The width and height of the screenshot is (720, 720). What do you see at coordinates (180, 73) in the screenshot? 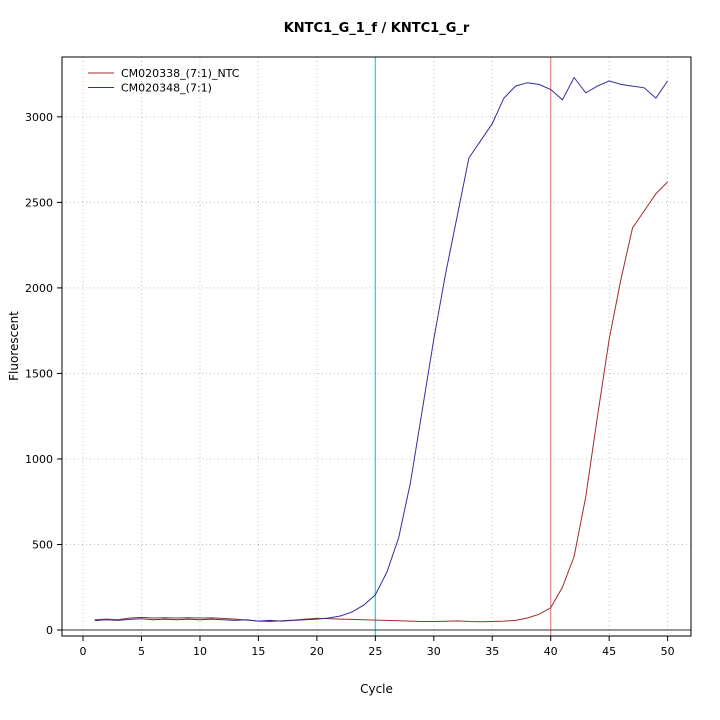
I see `legend-label: CM020338_(7:1)_NTC` at bounding box center [180, 73].